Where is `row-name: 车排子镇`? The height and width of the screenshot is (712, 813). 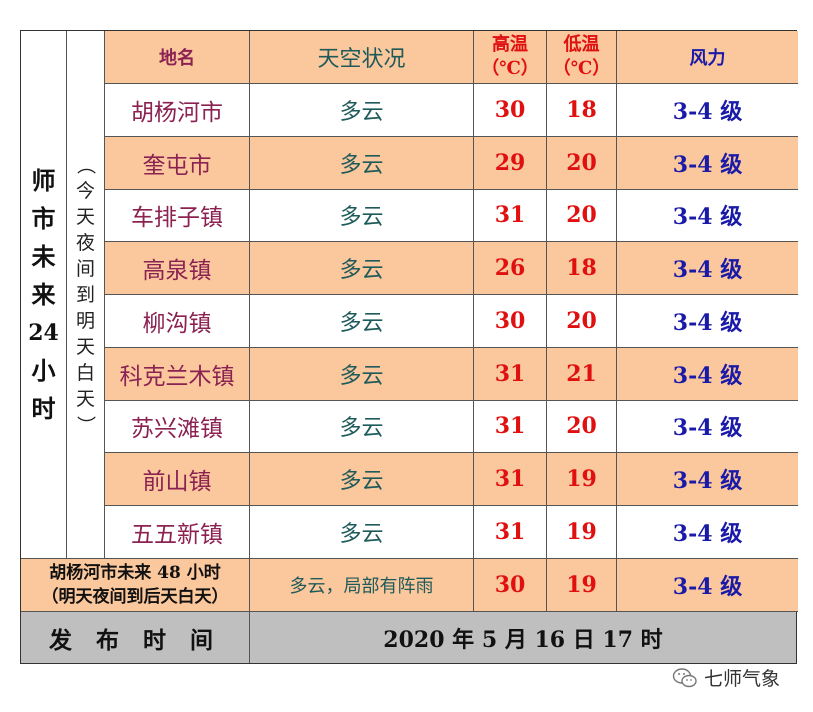
row-name: 车排子镇 is located at coordinates (177, 216).